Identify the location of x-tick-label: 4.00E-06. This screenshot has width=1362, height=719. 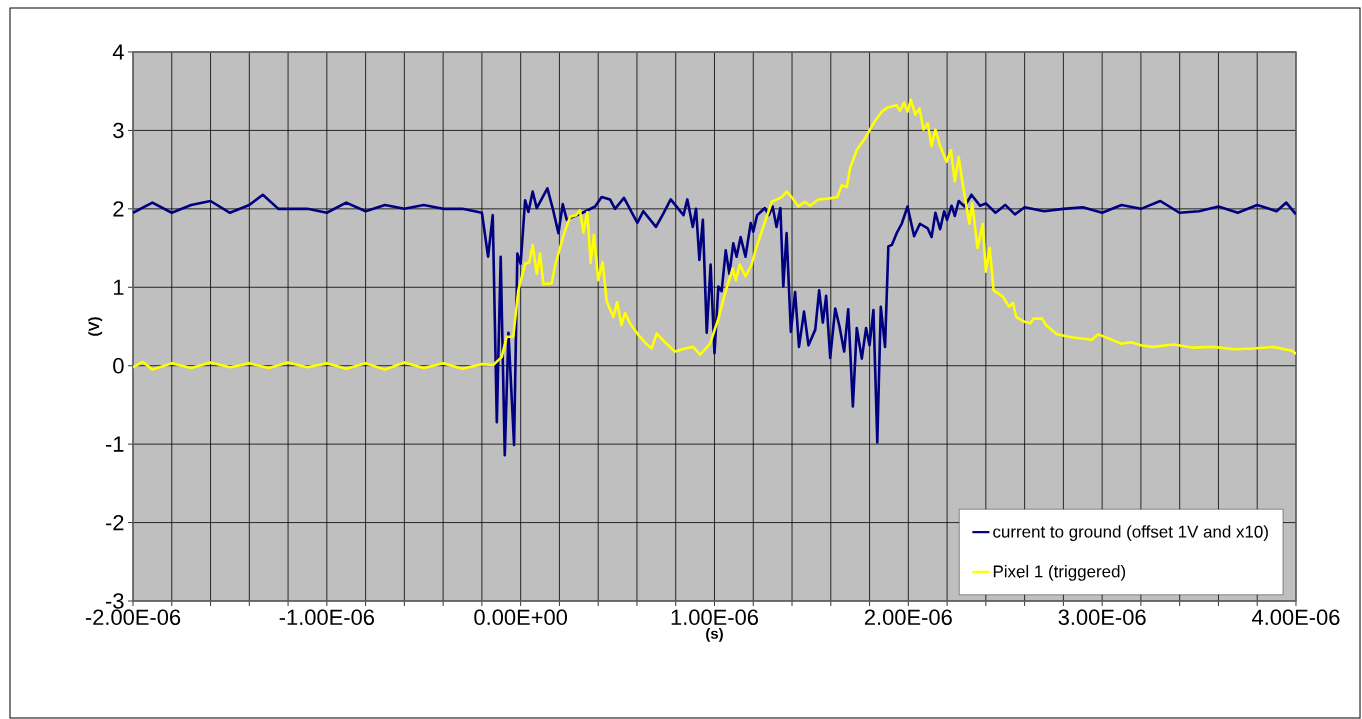
(1295, 617).